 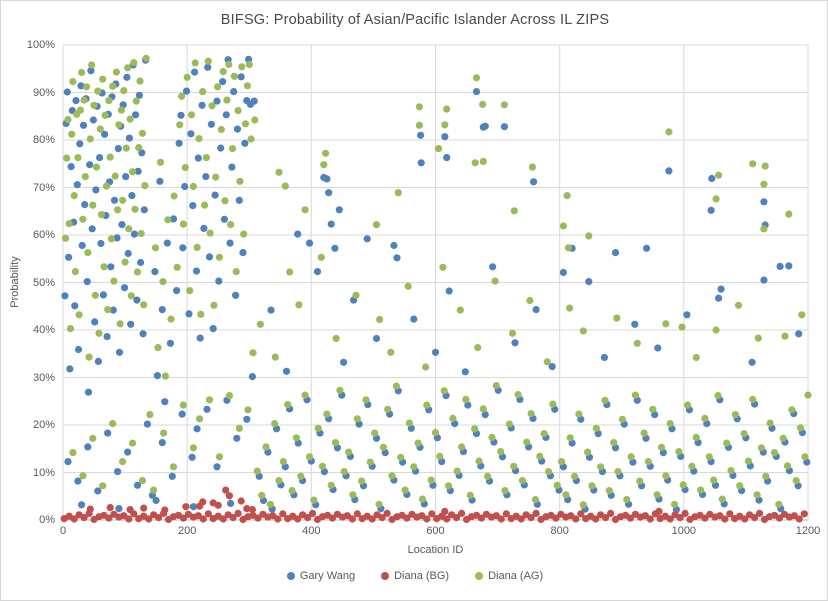 What do you see at coordinates (43, 377) in the screenshot?
I see `y-tick-label: 30%` at bounding box center [43, 377].